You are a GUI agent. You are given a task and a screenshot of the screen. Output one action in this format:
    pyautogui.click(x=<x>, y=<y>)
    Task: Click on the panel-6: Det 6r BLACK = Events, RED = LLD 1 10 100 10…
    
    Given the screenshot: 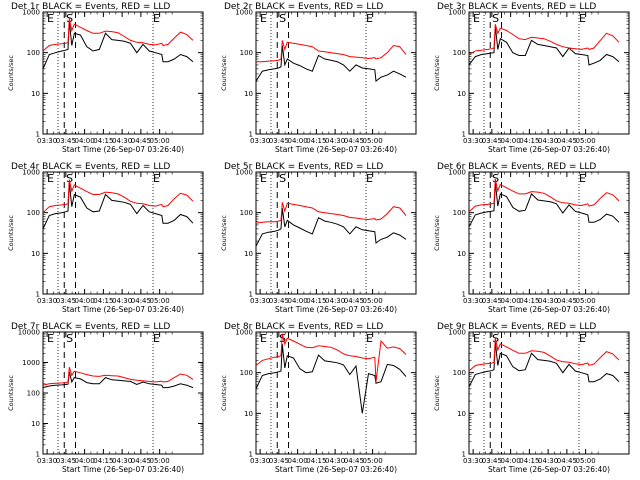 What is the action you would take?
    pyautogui.click(x=531, y=238)
    